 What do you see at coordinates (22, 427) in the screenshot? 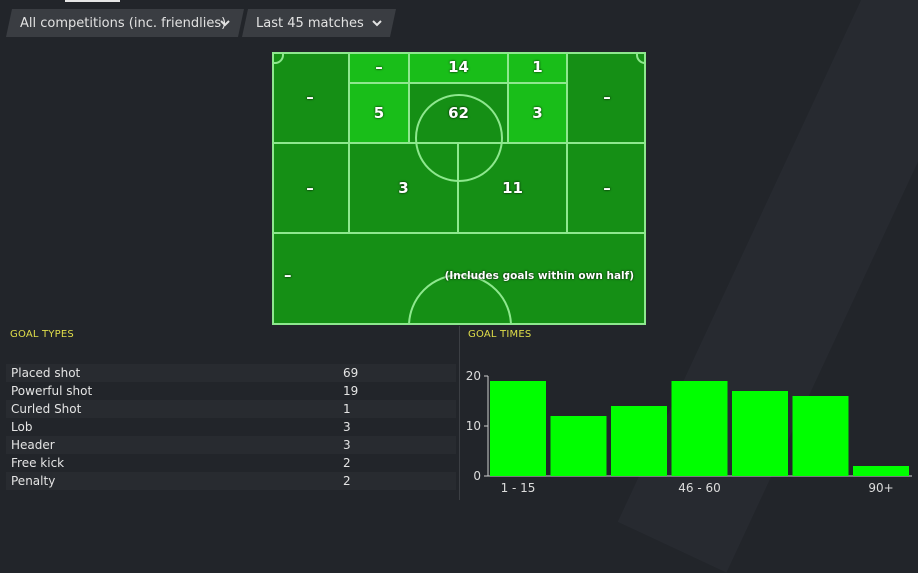
I see `goal-type-label: Lob` at bounding box center [22, 427].